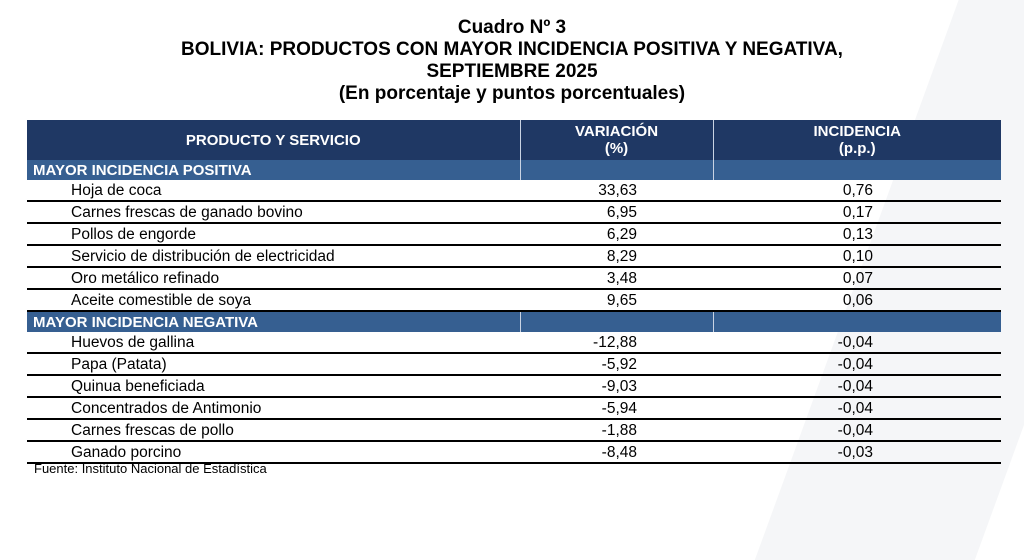 The image size is (1024, 560). Describe the element at coordinates (273, 170) in the screenshot. I see `section-label: MAYOR INCIDENCIA POSITIVA` at that location.